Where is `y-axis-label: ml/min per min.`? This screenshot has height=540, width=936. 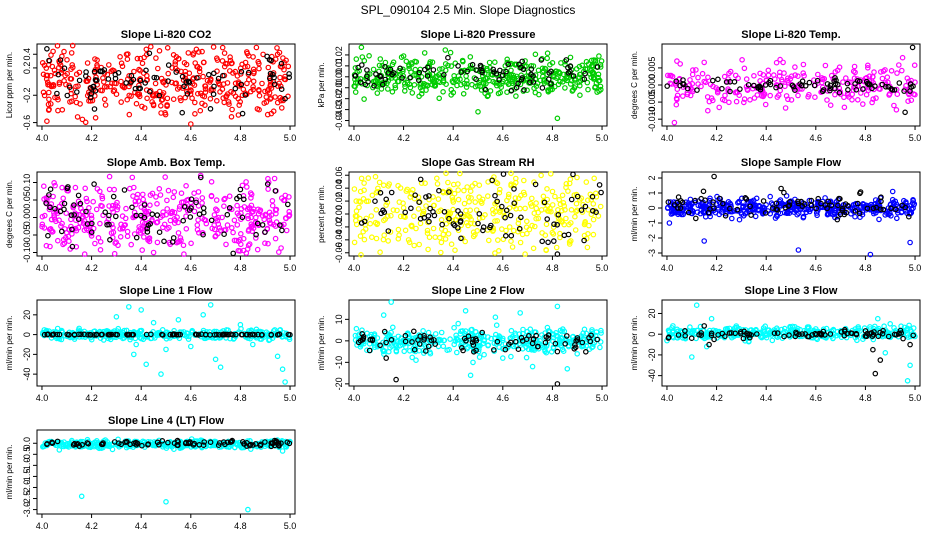 y-axis-label: ml/min per min. is located at coordinates (321, 343).